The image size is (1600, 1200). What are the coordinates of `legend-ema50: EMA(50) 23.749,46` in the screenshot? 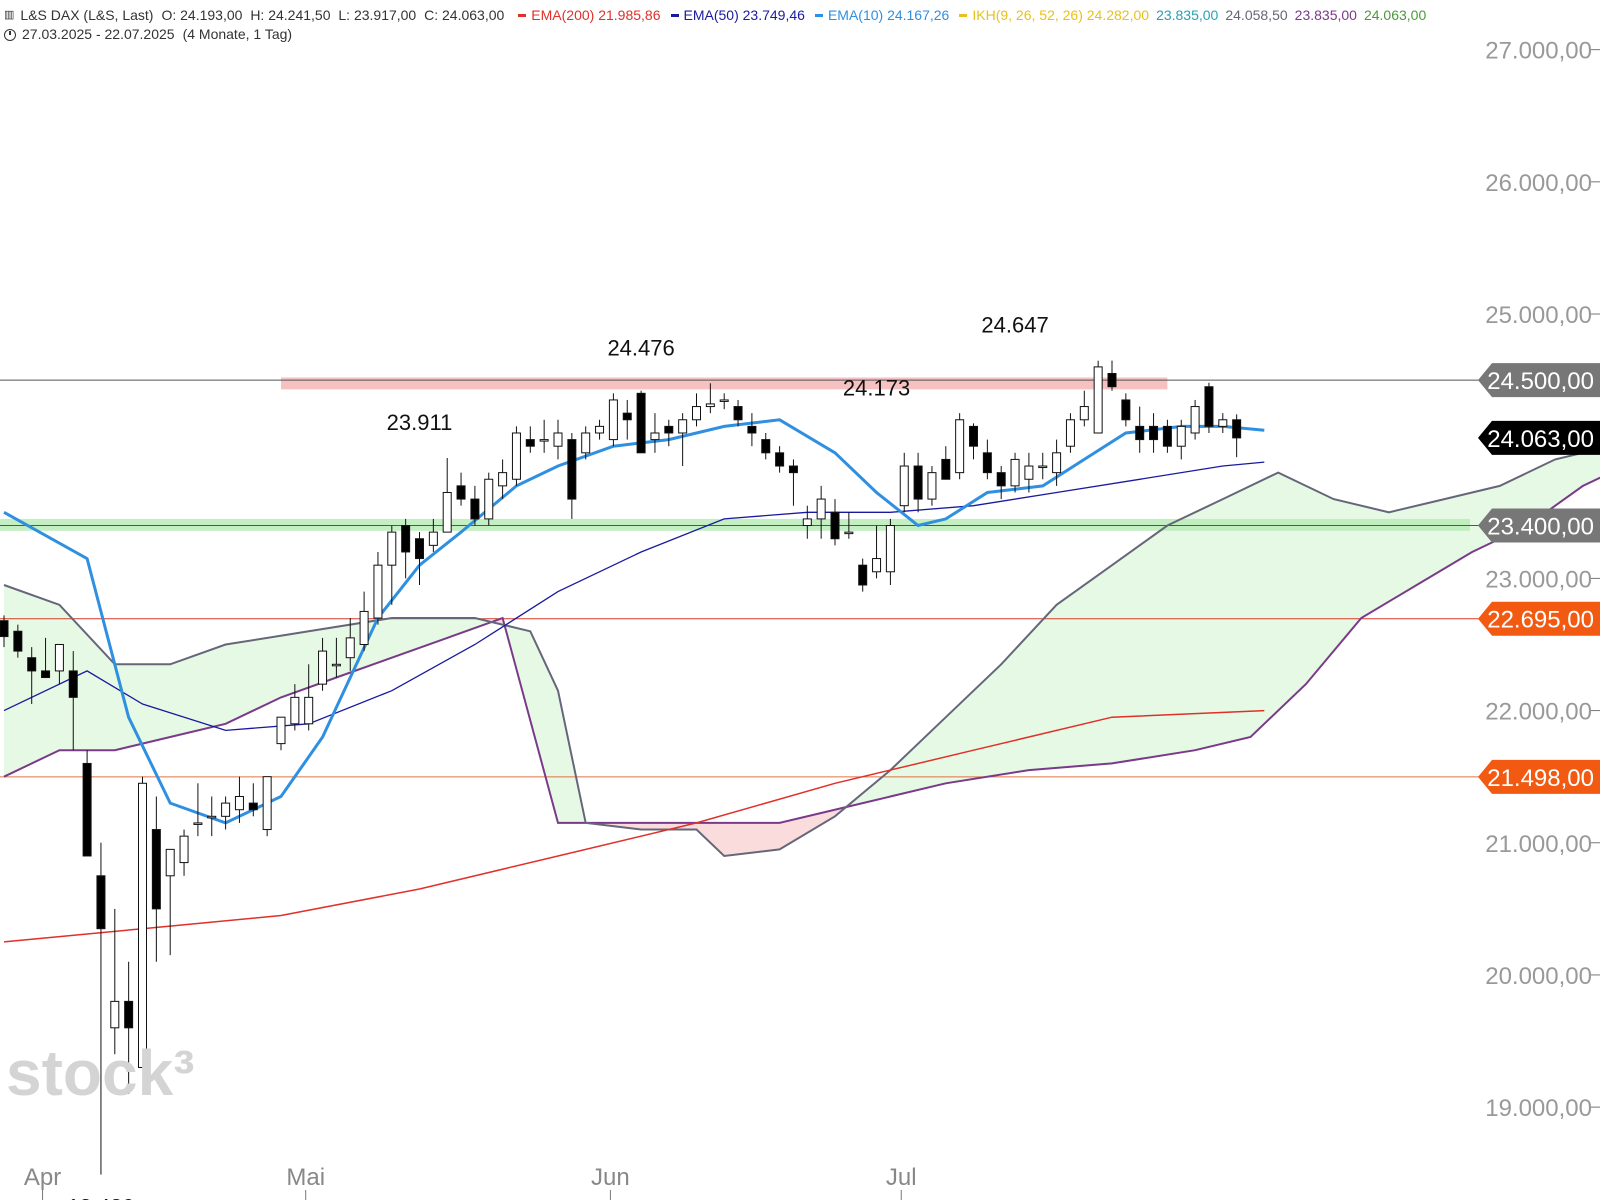 It's located at (737, 15).